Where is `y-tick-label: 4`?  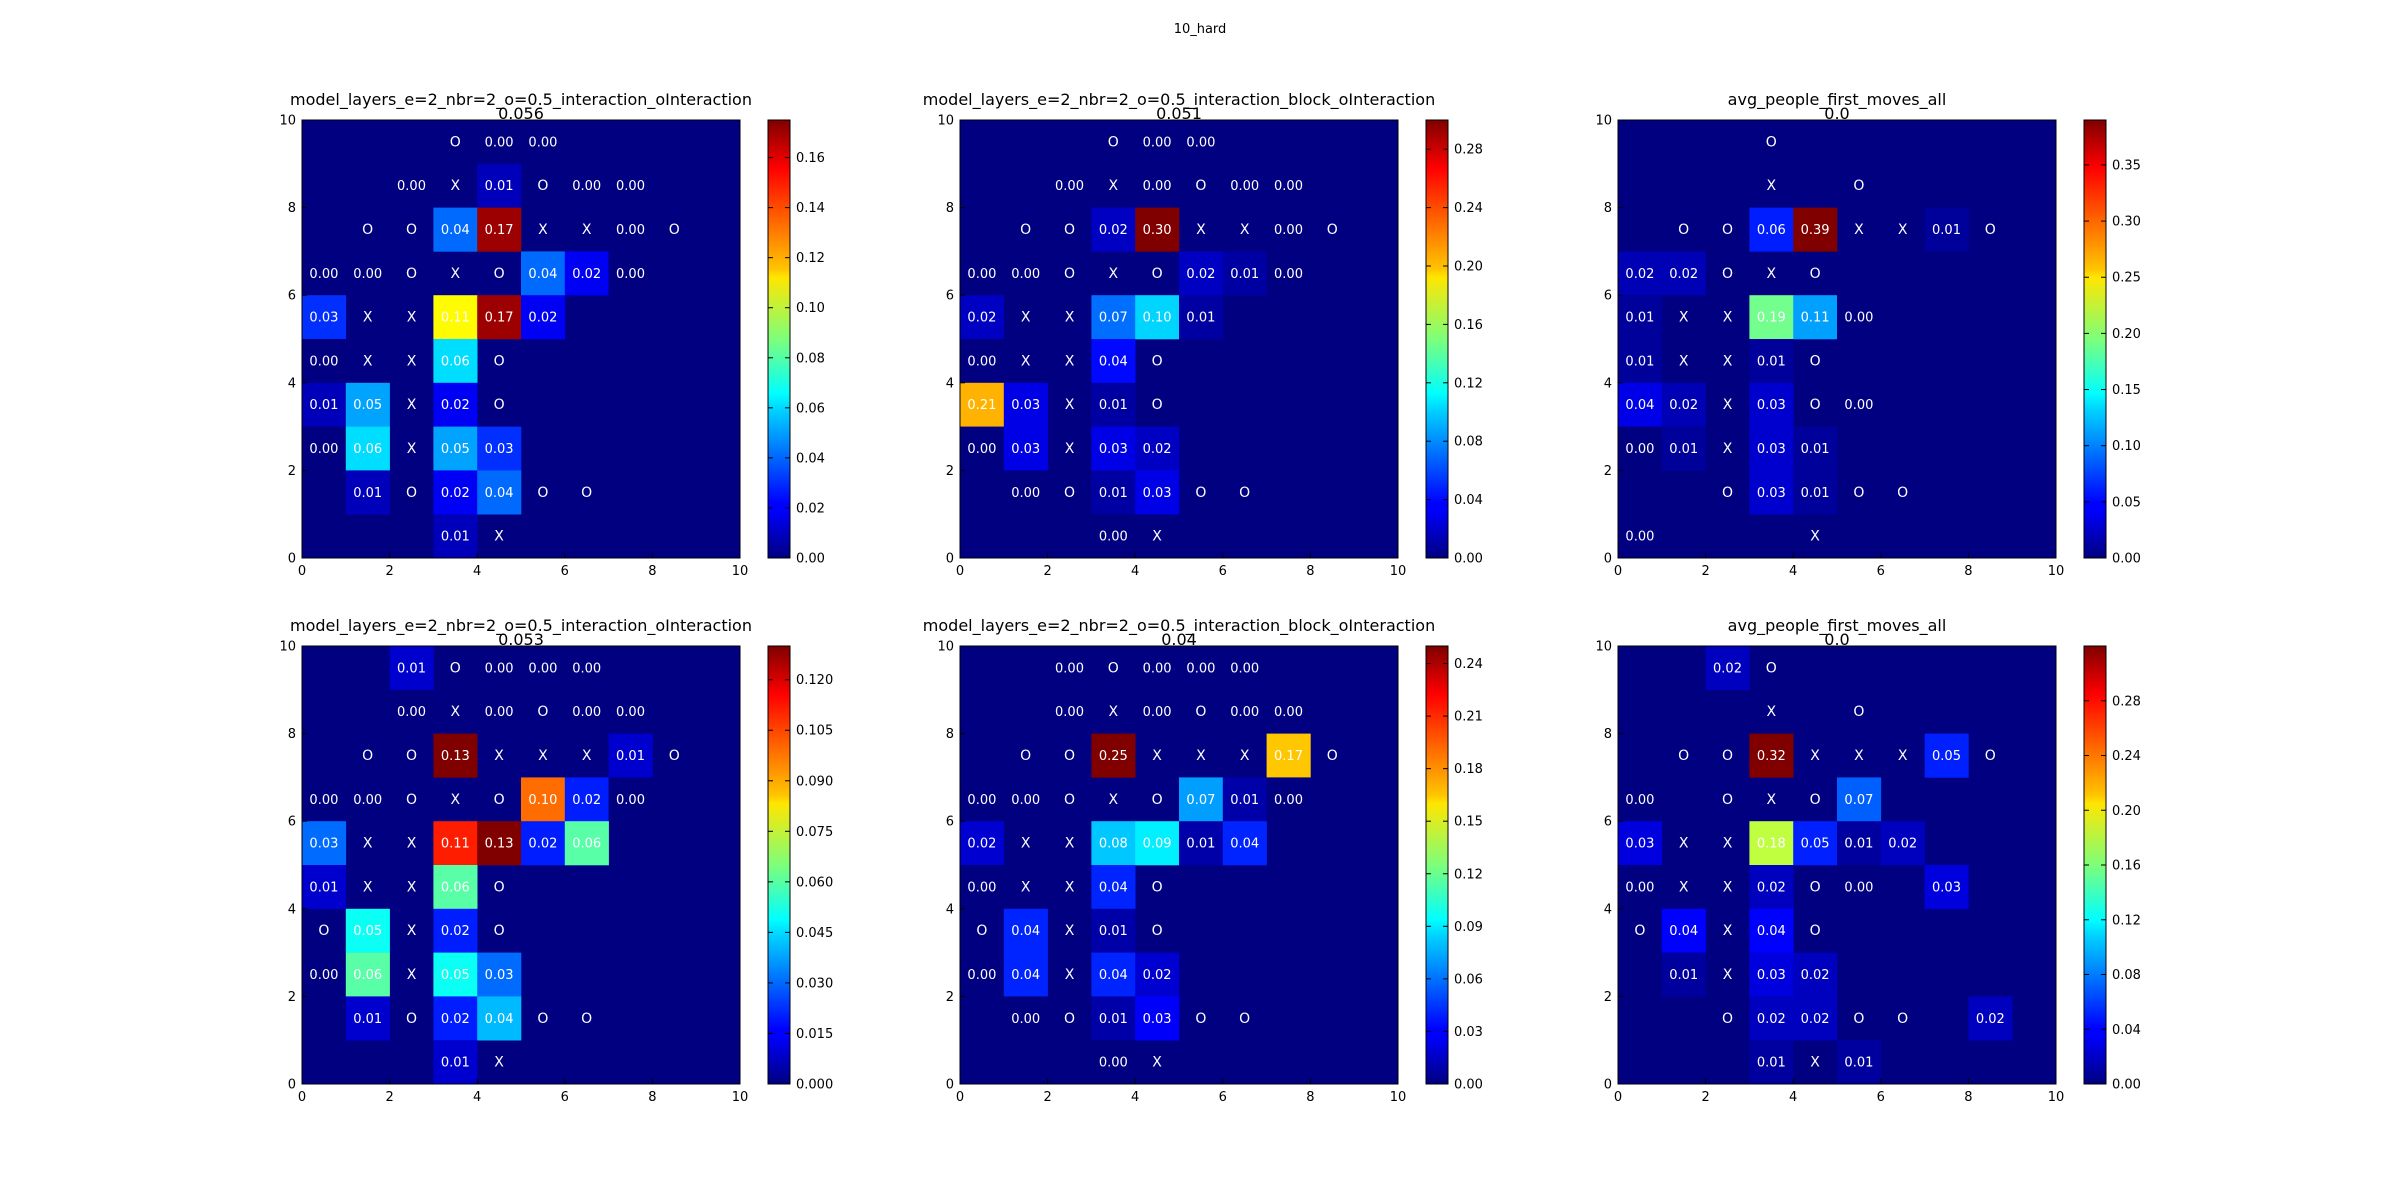 y-tick-label: 4 is located at coordinates (1608, 383).